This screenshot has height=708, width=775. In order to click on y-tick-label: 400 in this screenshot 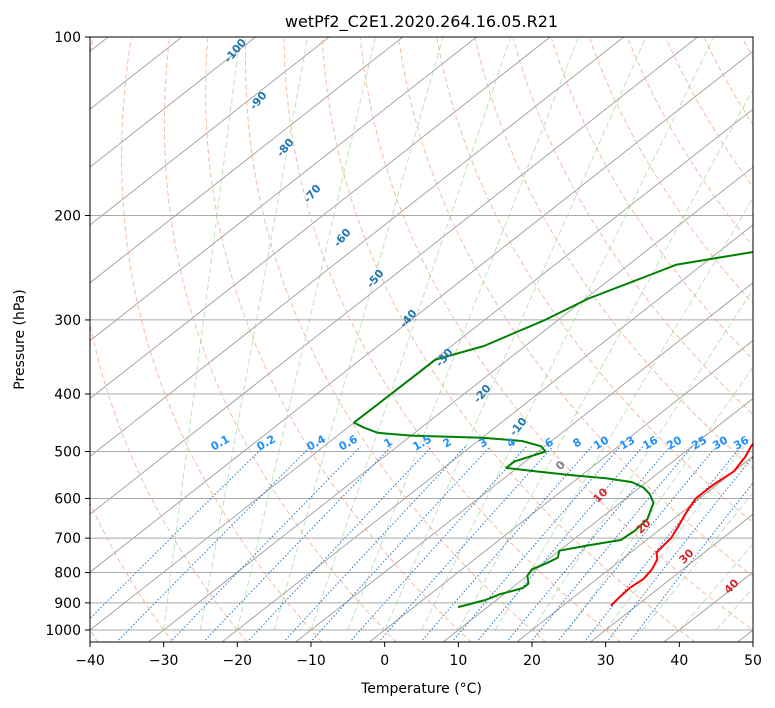, I will do `click(67, 395)`.